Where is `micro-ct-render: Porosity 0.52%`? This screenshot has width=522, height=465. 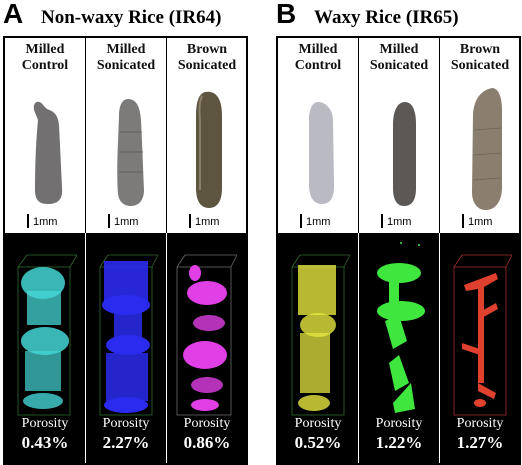
micro-ct-render: Porosity 0.52% is located at coordinates (318, 349).